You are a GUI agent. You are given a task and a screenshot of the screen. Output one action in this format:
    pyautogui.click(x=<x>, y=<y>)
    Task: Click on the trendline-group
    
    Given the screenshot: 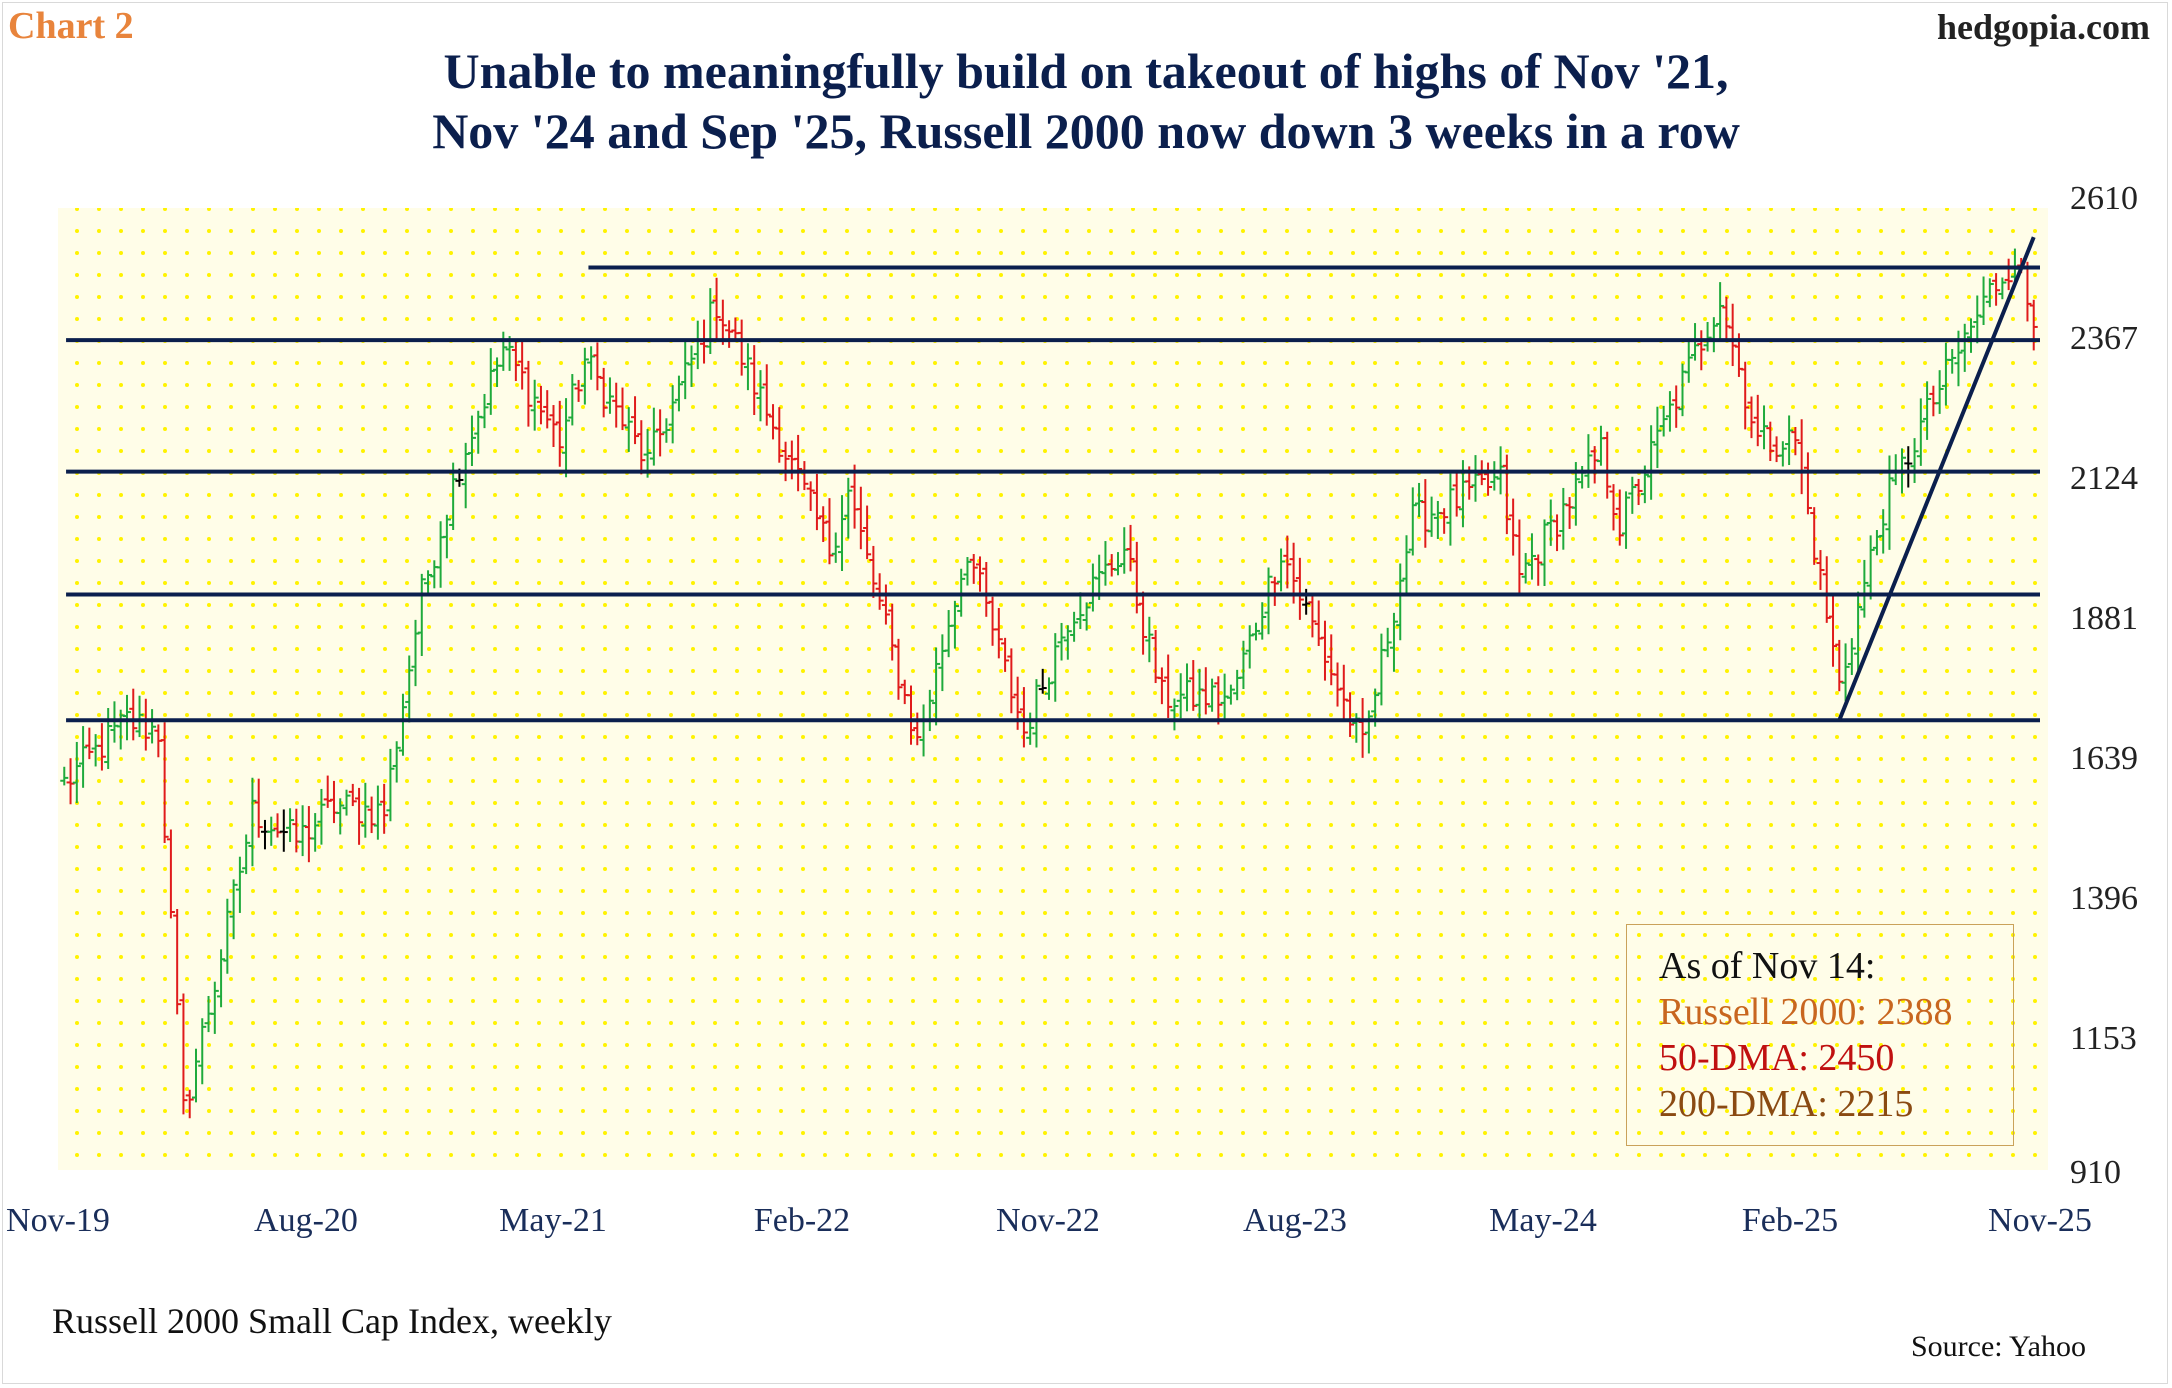 What is the action you would take?
    pyautogui.click(x=1936, y=479)
    